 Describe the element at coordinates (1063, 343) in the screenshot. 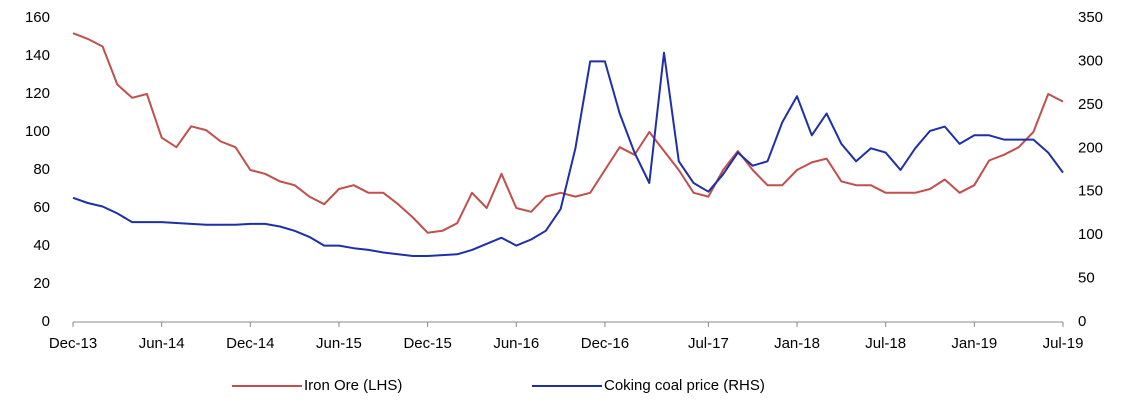

I see `x-tick-label: Jul-19` at that location.